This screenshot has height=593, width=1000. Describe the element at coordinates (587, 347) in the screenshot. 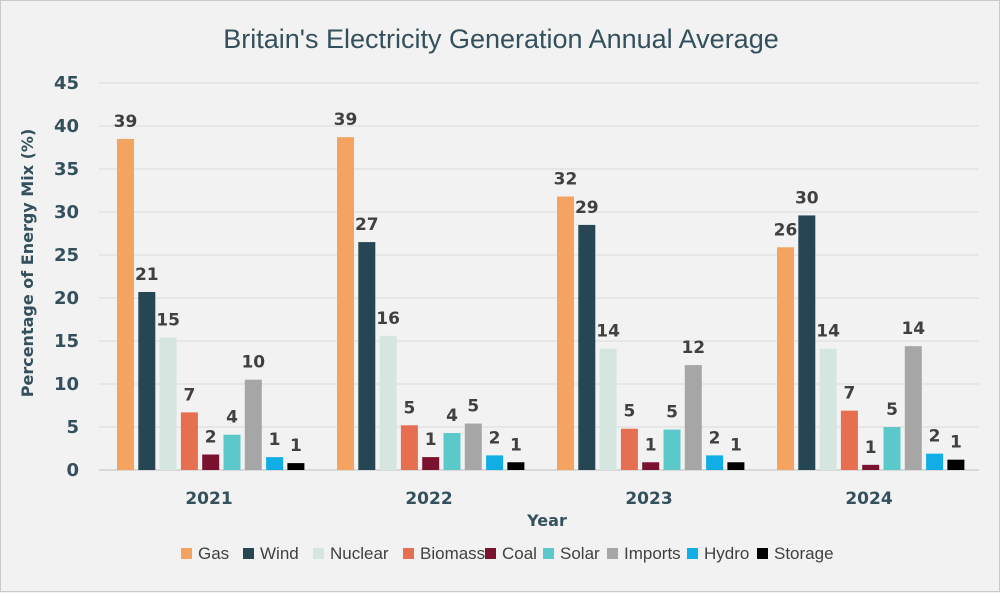

I see `bar-wind-2023` at that location.